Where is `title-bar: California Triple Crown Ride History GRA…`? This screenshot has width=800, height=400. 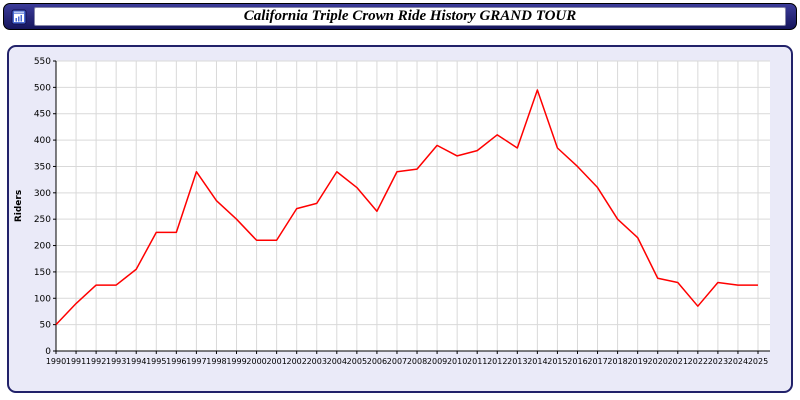 title-bar: California Triple Crown Ride History GRA… is located at coordinates (400, 16).